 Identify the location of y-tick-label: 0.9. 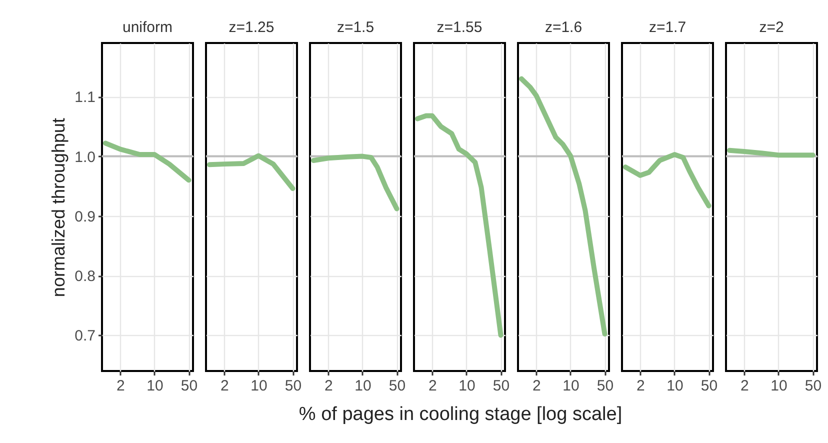
(85, 217).